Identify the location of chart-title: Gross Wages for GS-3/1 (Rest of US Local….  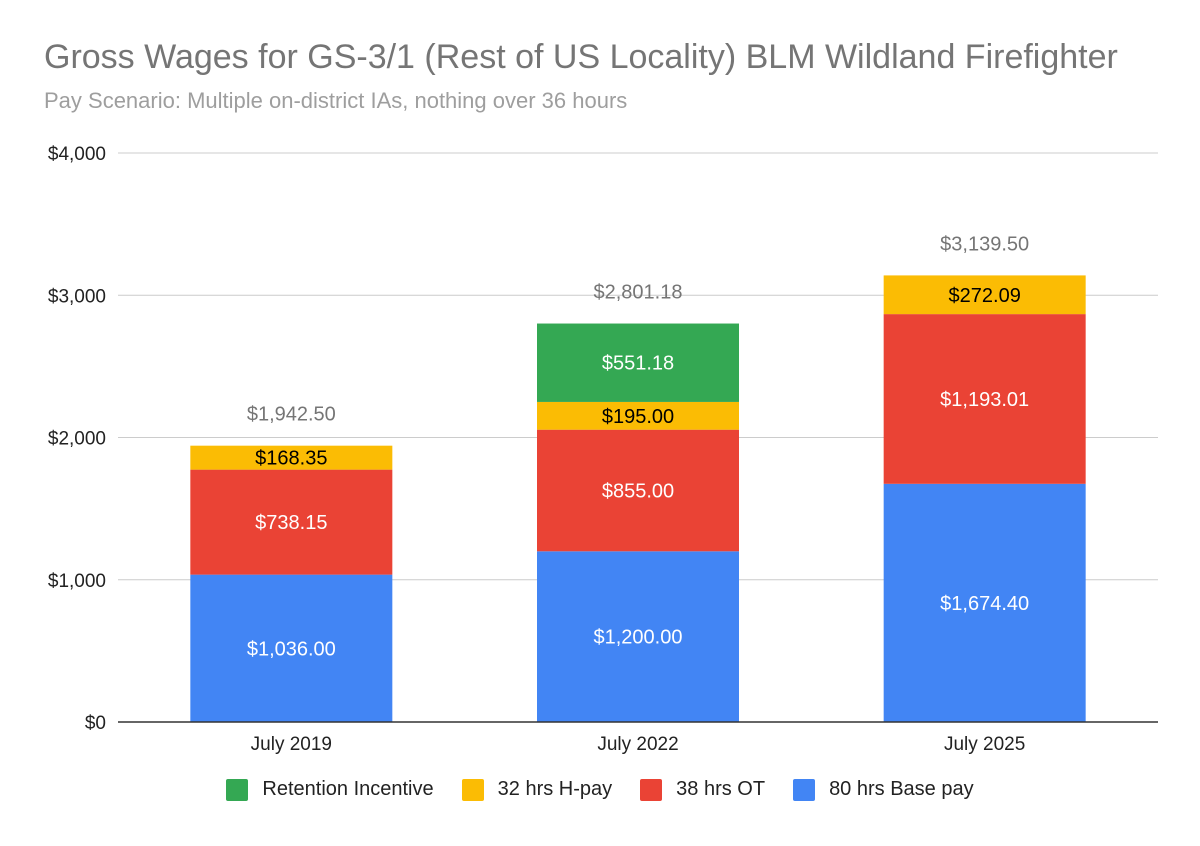
(581, 57).